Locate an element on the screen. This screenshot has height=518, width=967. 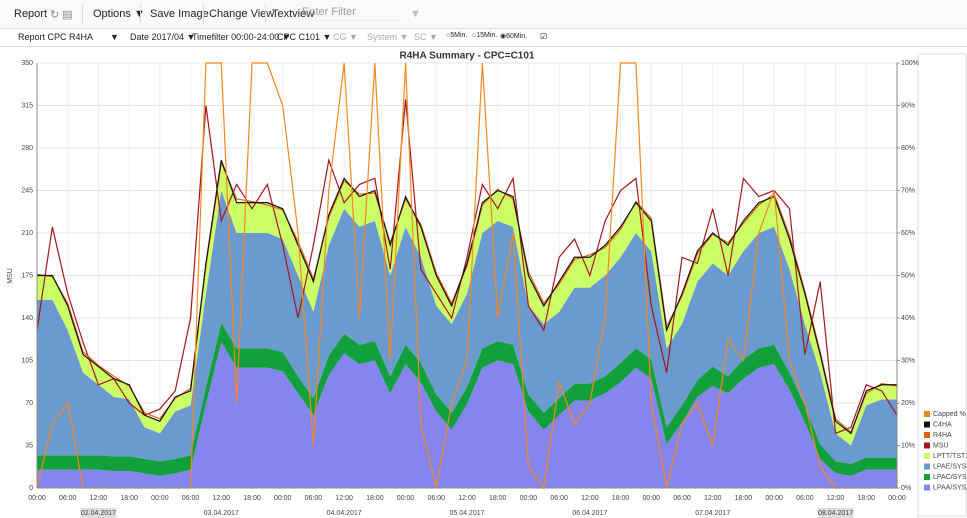
date-label: 05.04.2017 is located at coordinates (466, 513).